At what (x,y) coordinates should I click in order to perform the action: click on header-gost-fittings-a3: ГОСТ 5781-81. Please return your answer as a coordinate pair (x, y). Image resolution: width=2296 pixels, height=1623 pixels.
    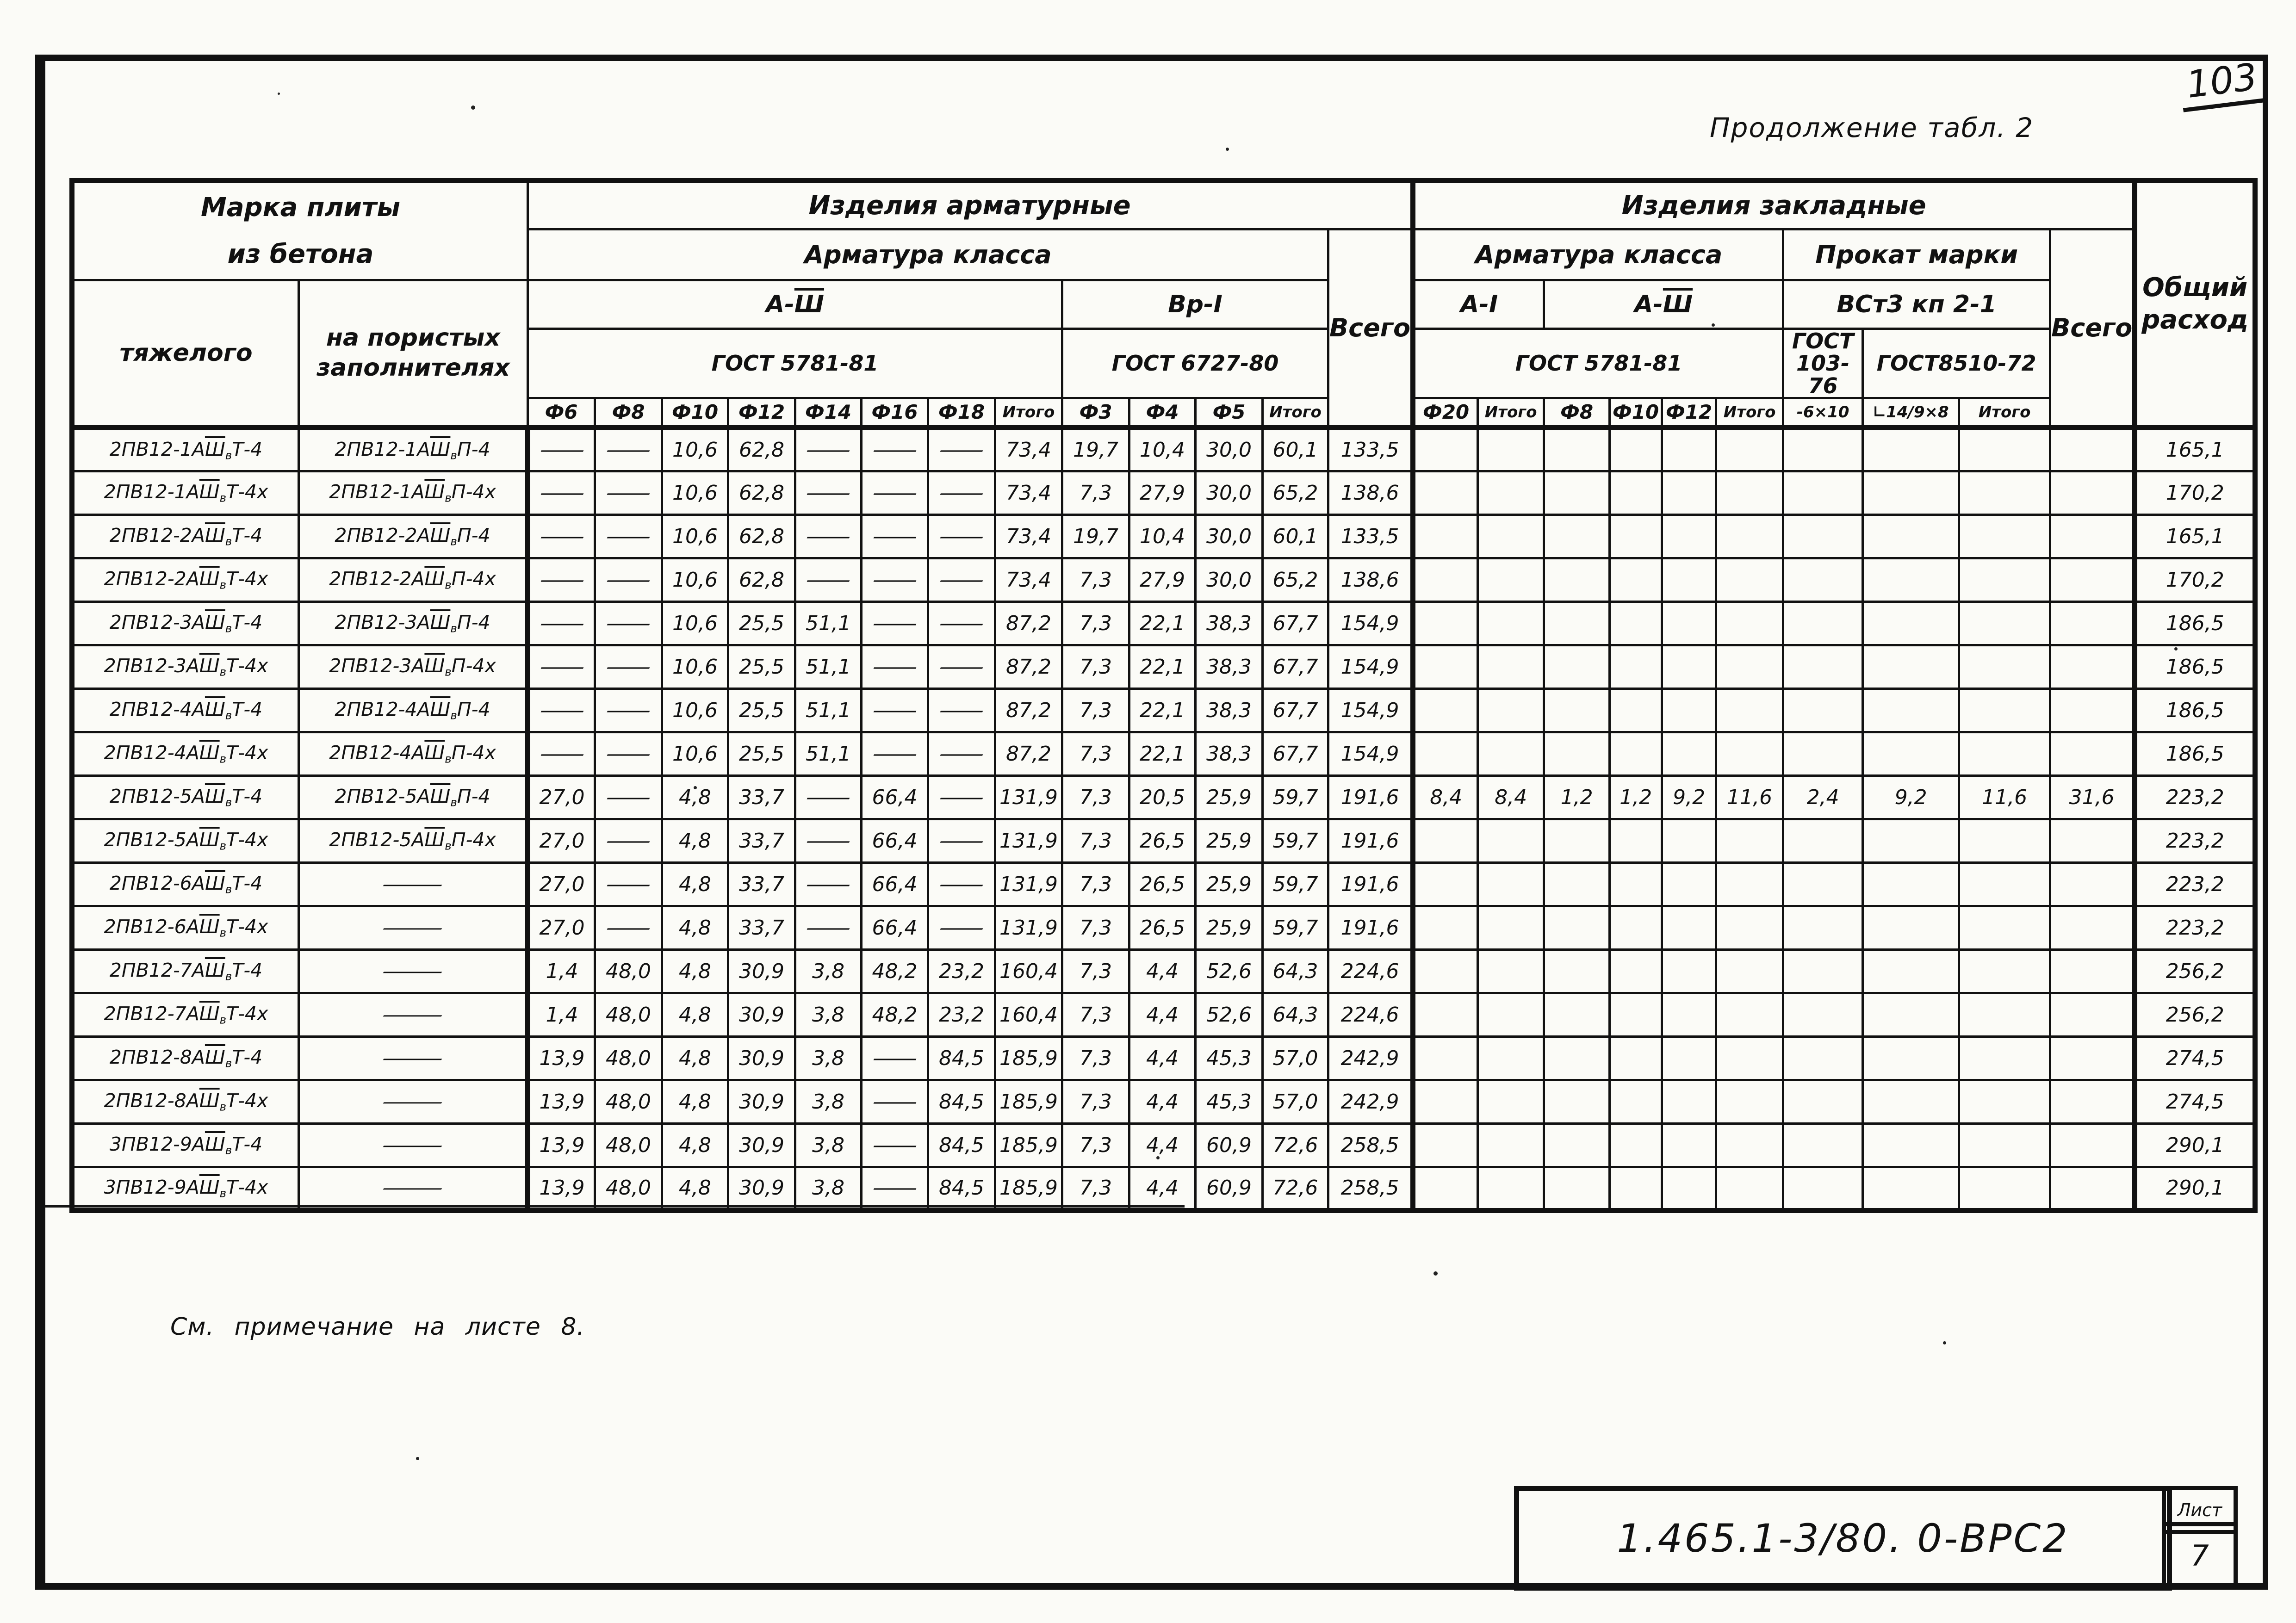
    Looking at the image, I should click on (795, 363).